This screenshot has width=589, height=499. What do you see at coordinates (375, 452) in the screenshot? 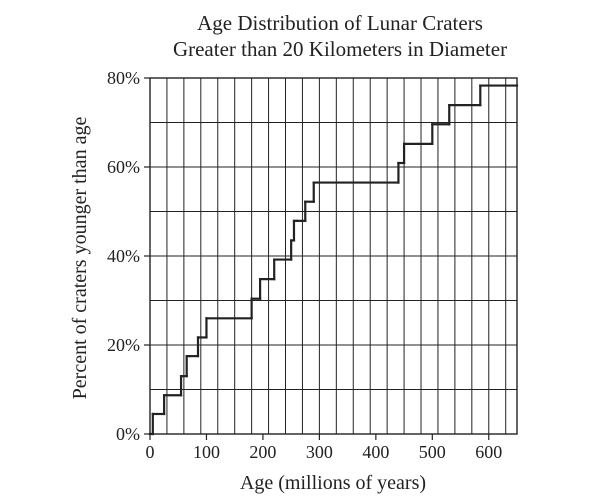
I see `x-tick-label: 400` at bounding box center [375, 452].